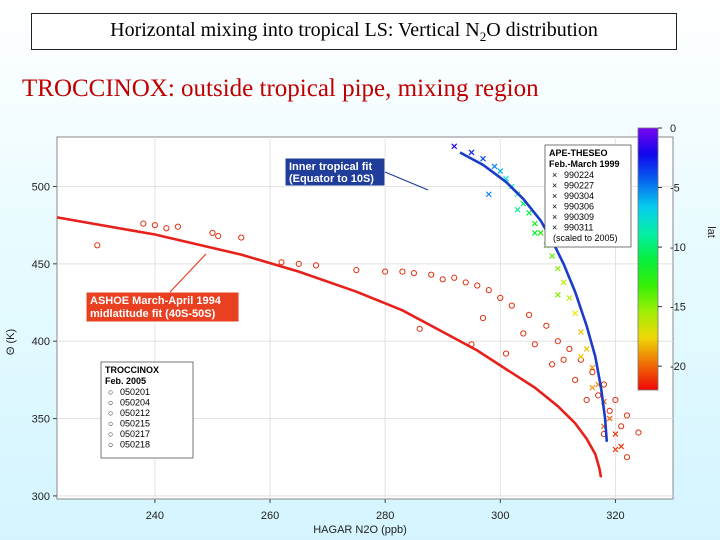 The width and height of the screenshot is (720, 540). Describe the element at coordinates (385, 510) in the screenshot. I see `x-axis: 240 260 280 300 320` at that location.